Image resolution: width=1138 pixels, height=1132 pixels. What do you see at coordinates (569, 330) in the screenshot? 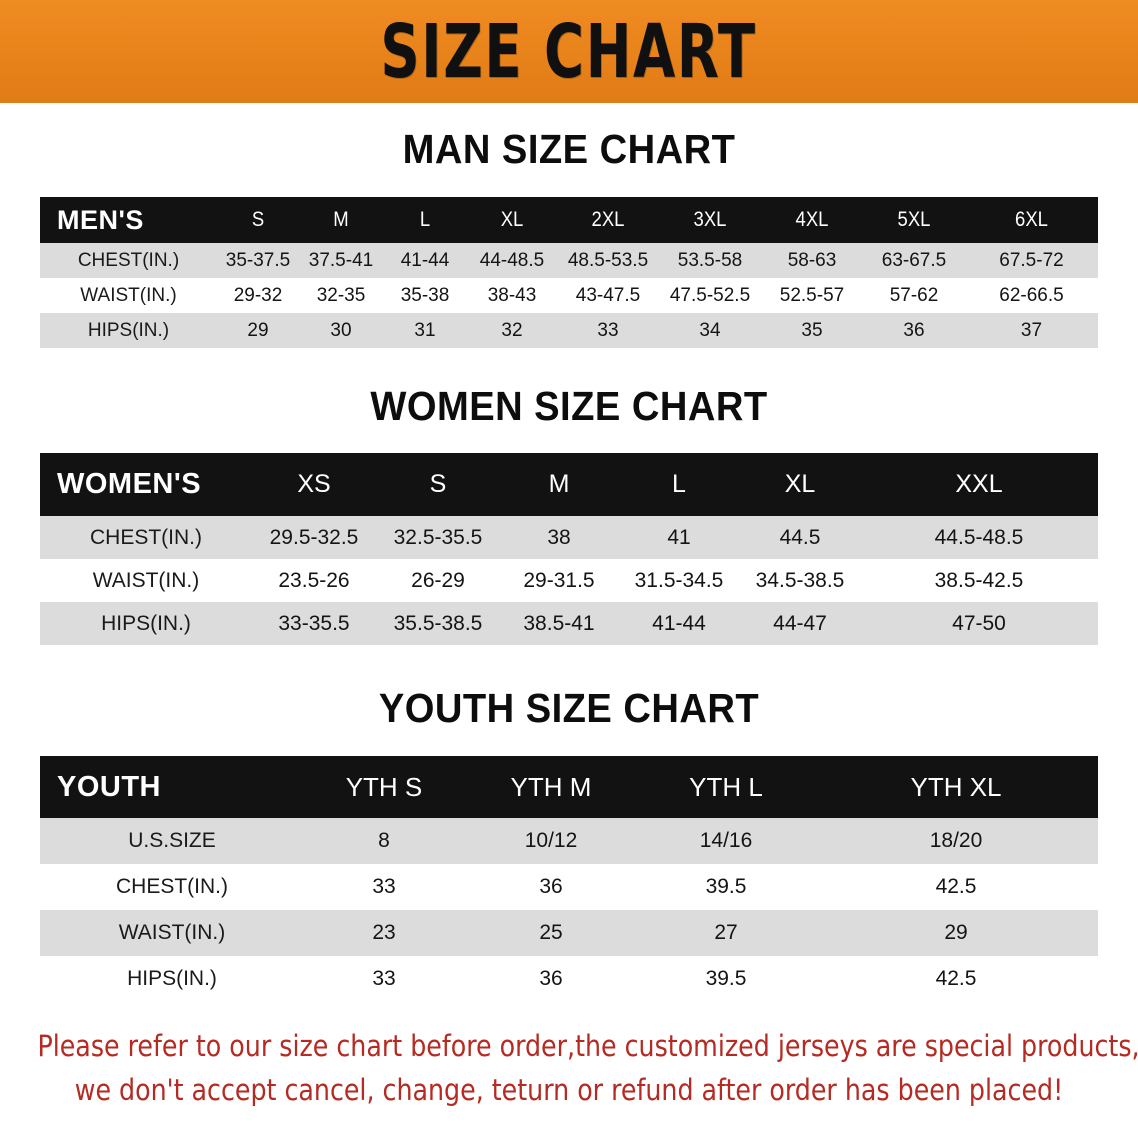
I see `table-row: HIPS(IN.) 29 30 31 32 33 34 35 36 37` at bounding box center [569, 330].